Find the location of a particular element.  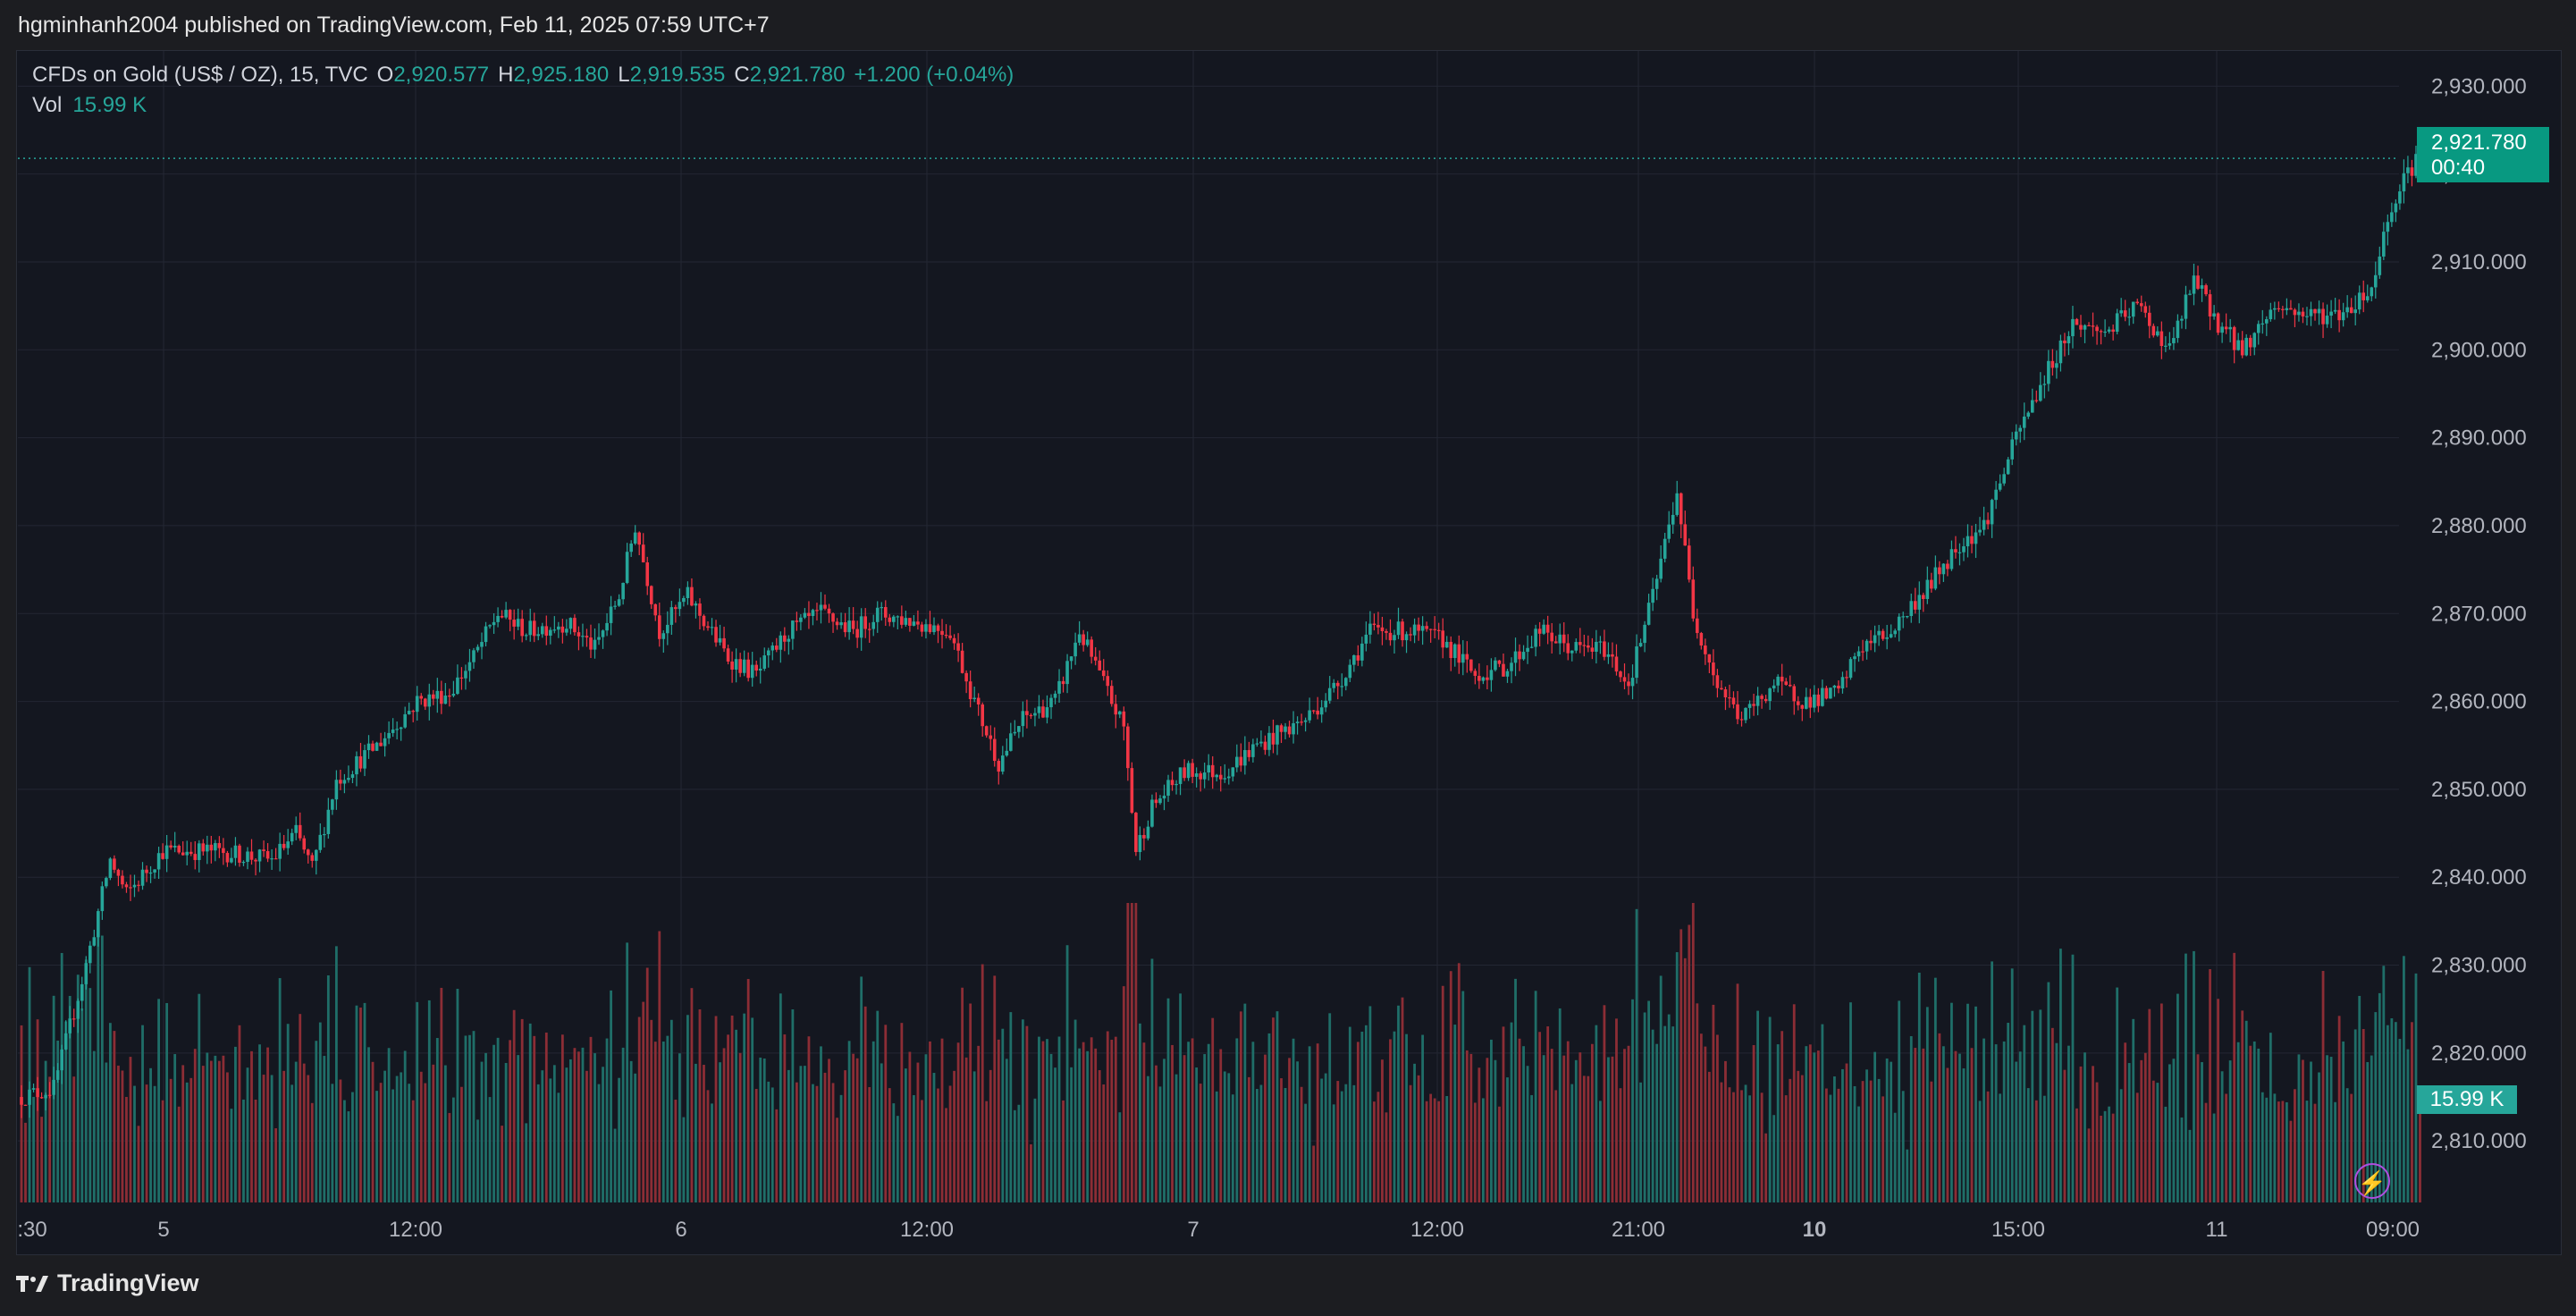

y-tick-label: 2,860.000 is located at coordinates (2479, 702).